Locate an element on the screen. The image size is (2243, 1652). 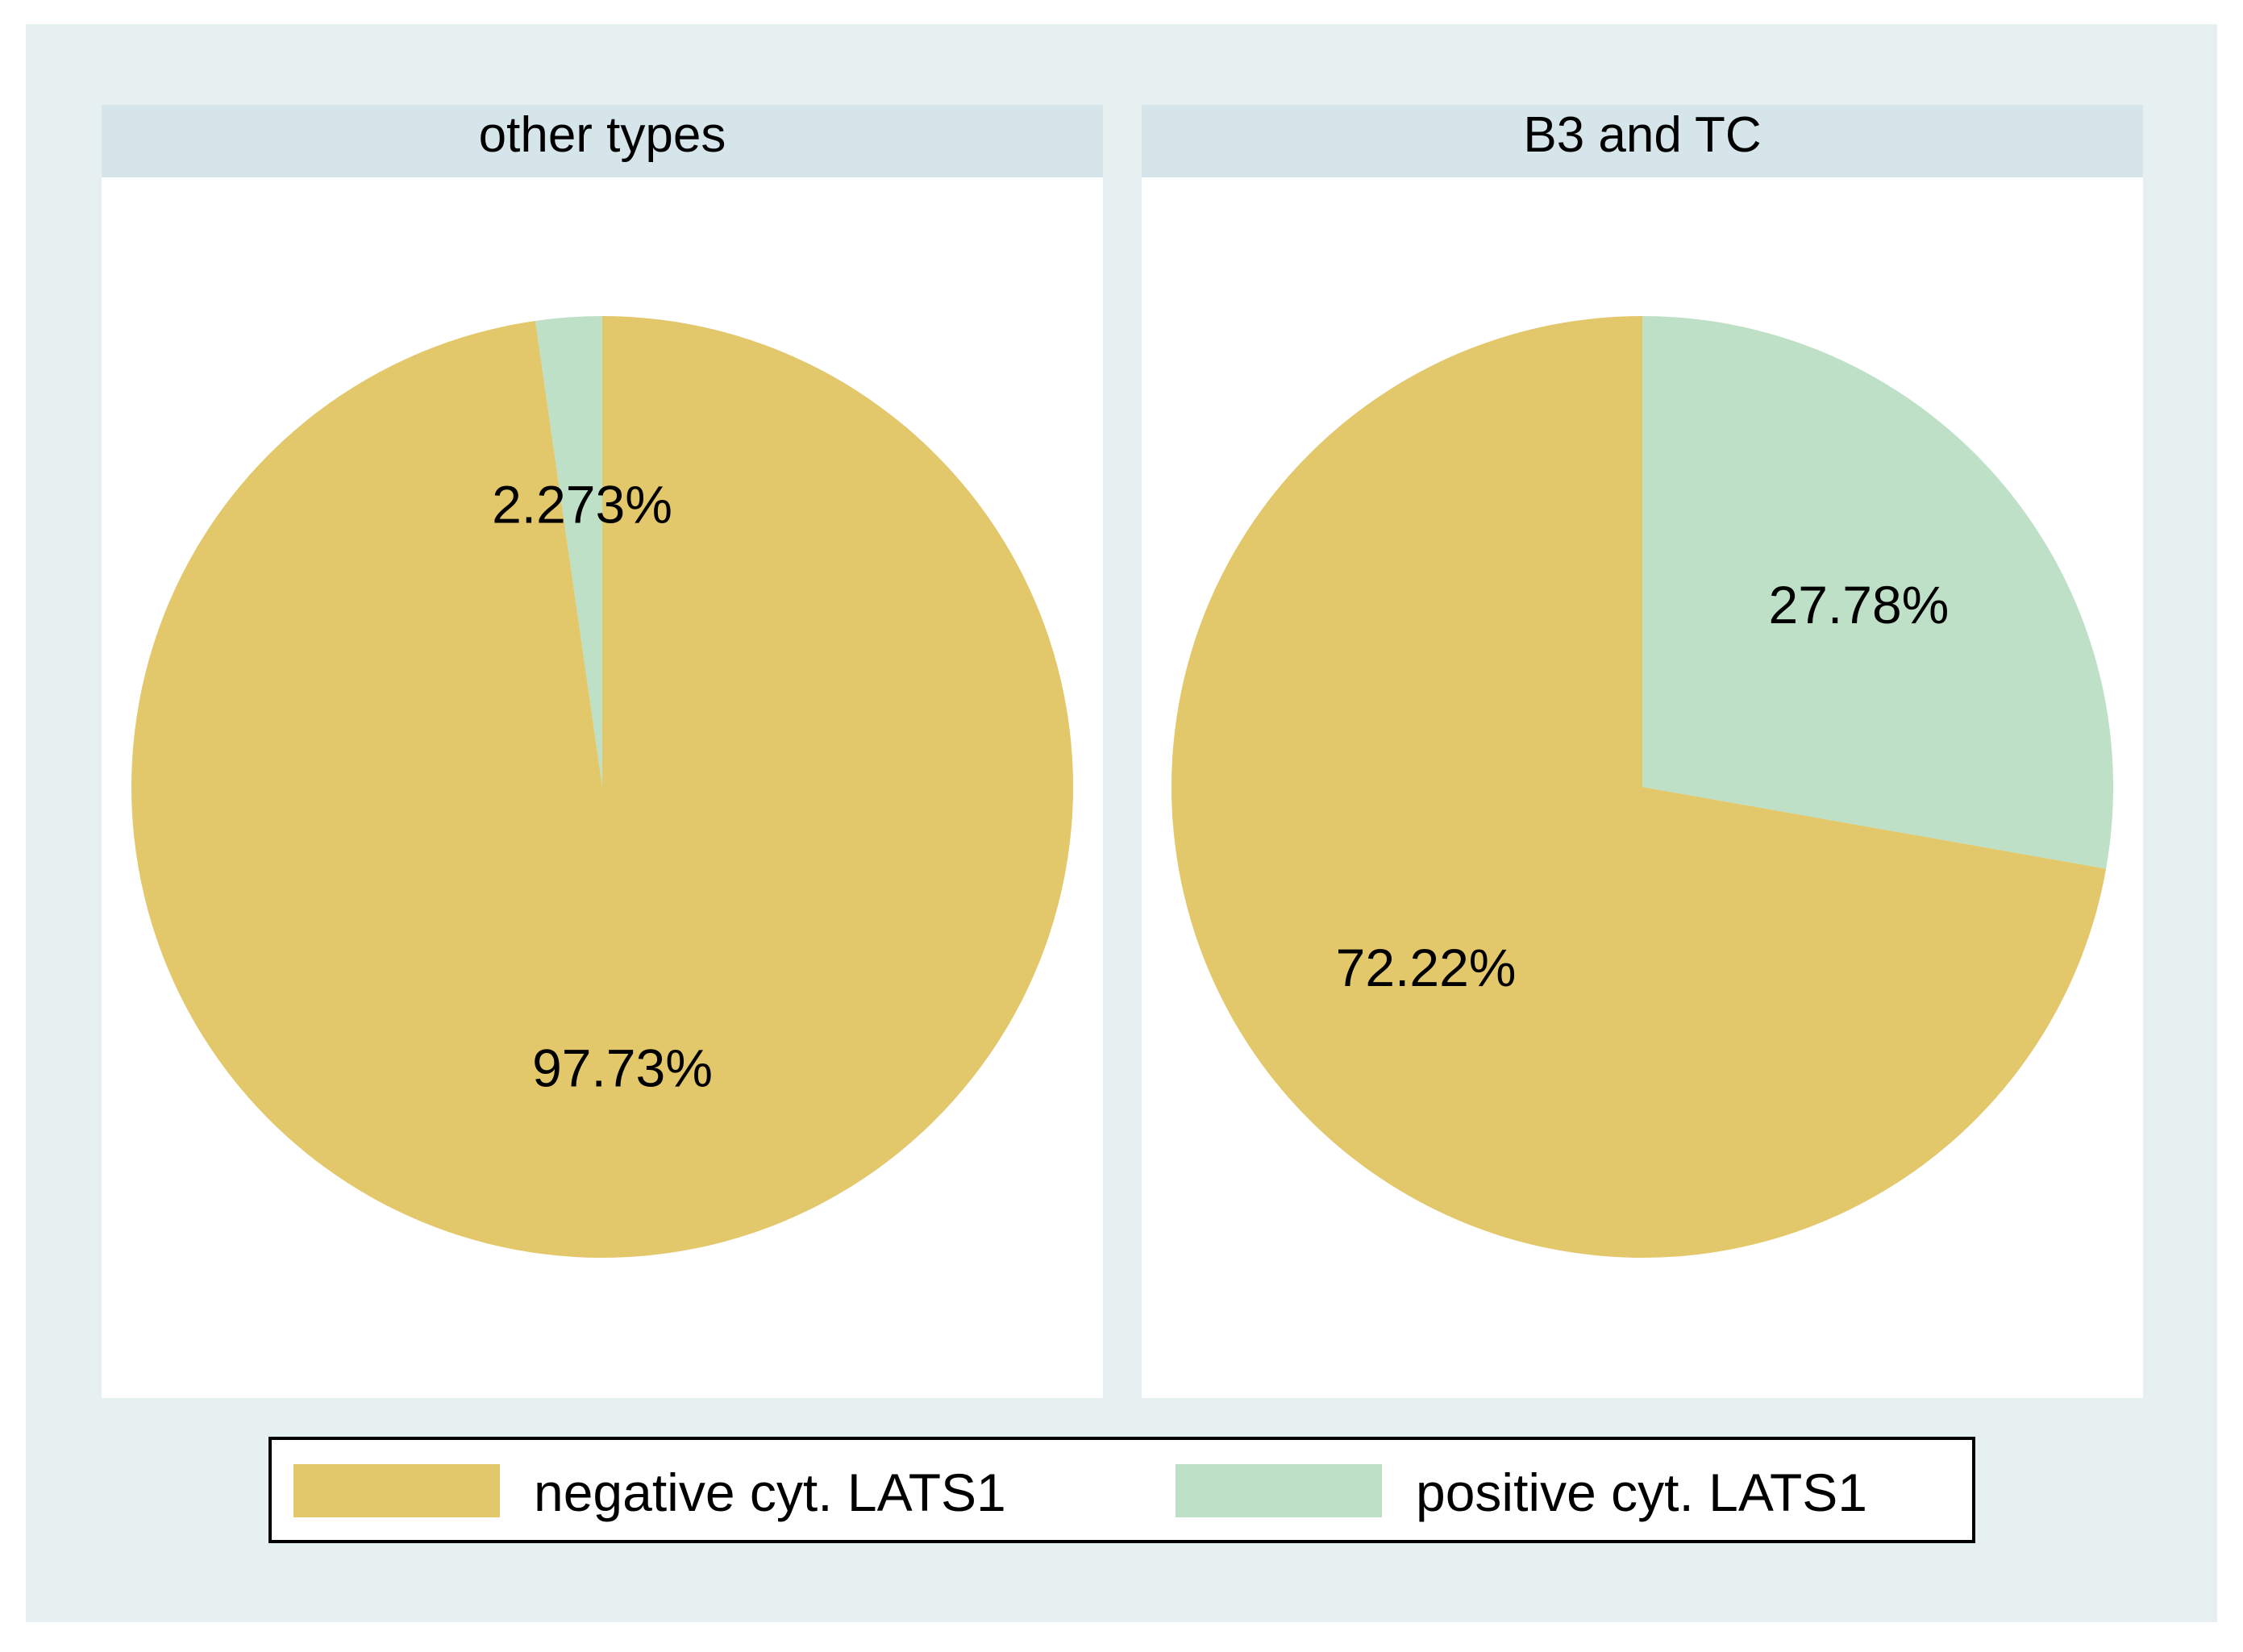
slice-label-positive-cyt-lats1: 2.273% is located at coordinates (582, 504).